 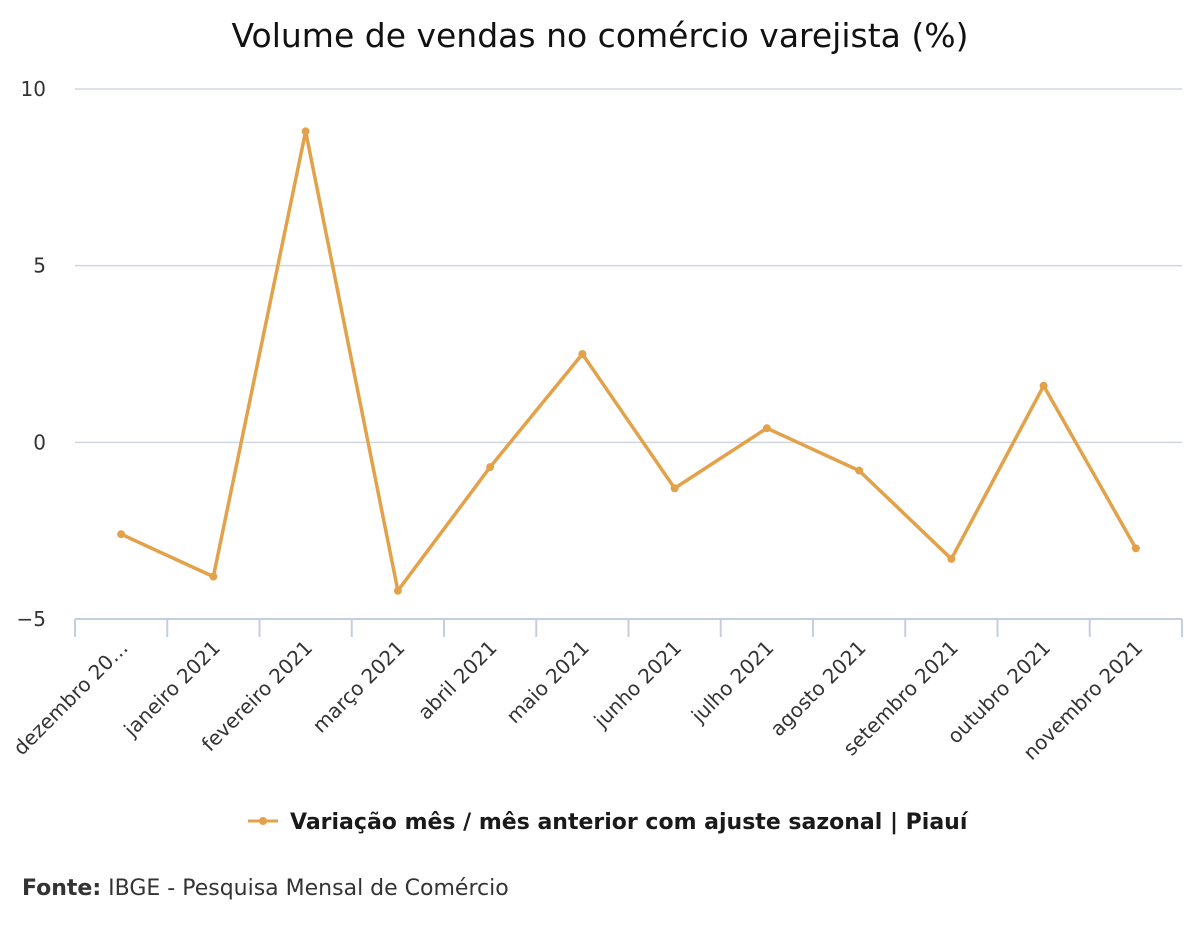 I want to click on y-axis-ticks: 10 5 0 −5, so click(x=31, y=354).